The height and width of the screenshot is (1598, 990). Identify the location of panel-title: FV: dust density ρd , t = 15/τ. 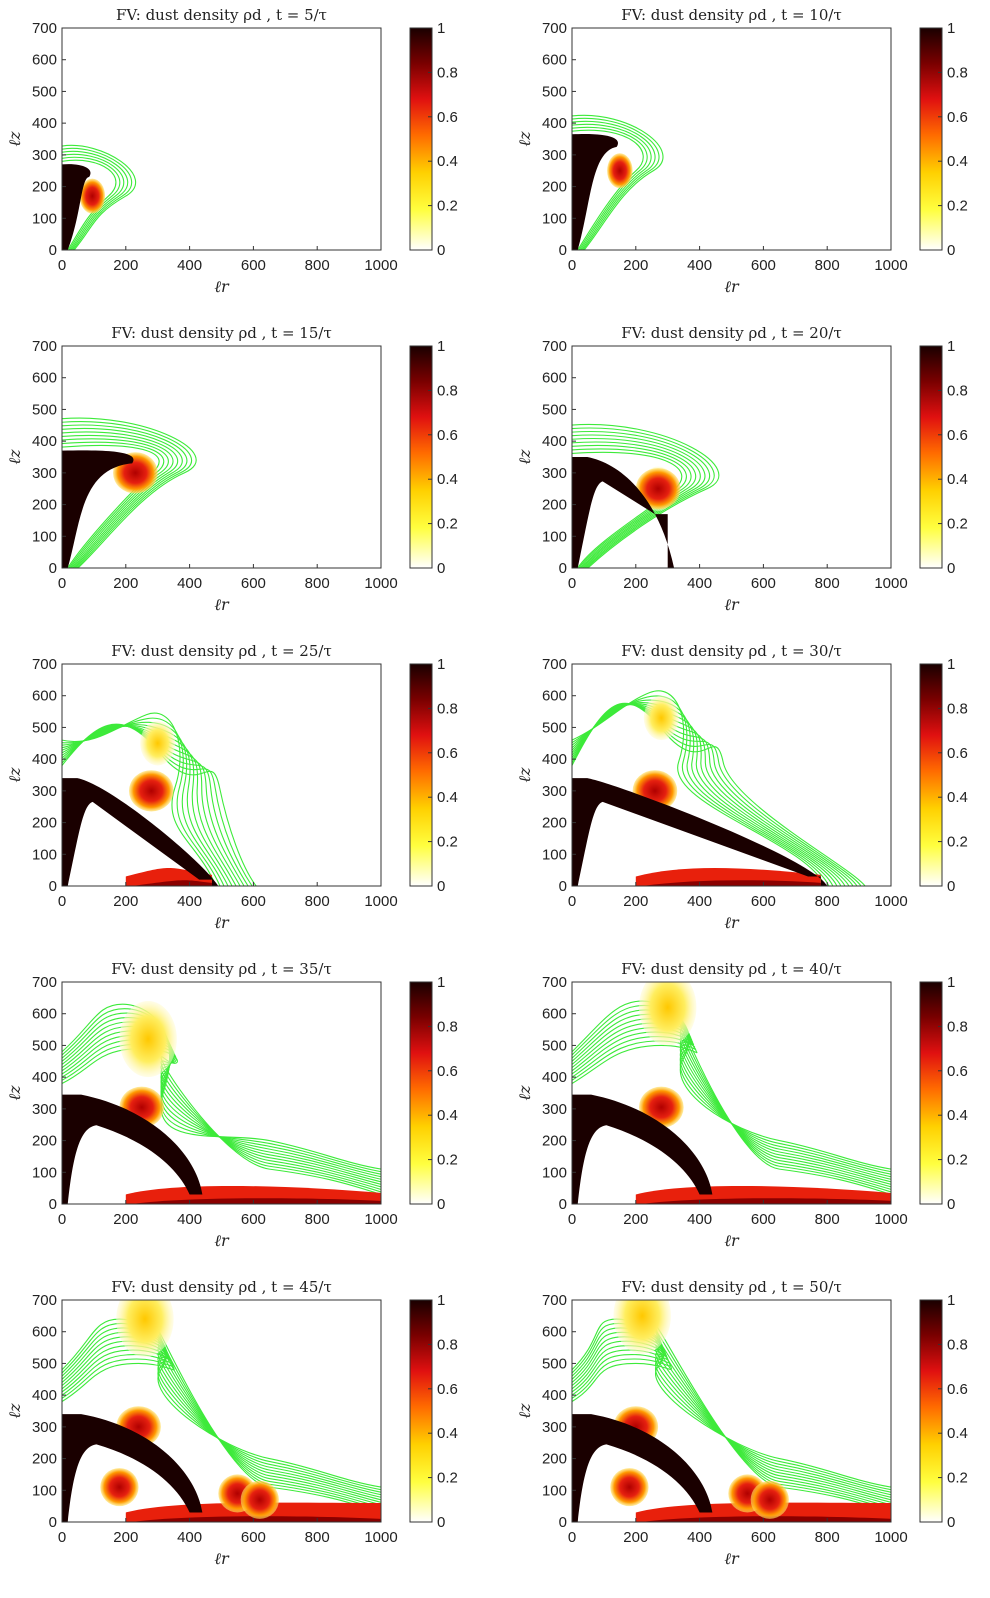
(221, 333).